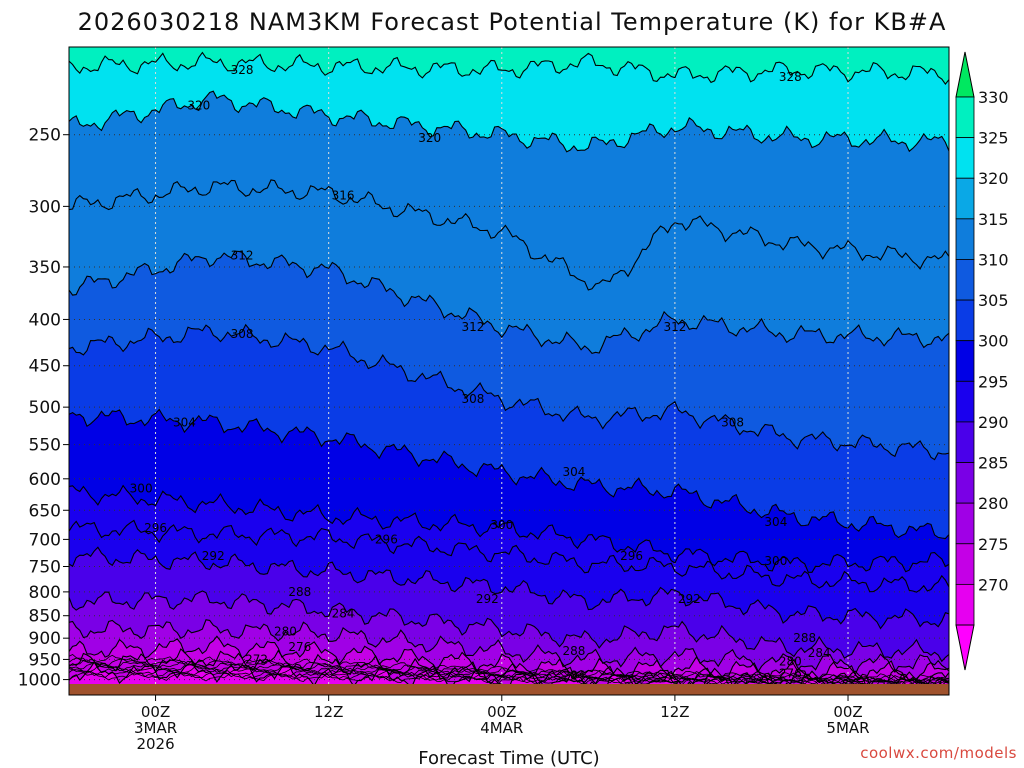  Describe the element at coordinates (45, 639) in the screenshot. I see `y-tick-label: 900` at that location.